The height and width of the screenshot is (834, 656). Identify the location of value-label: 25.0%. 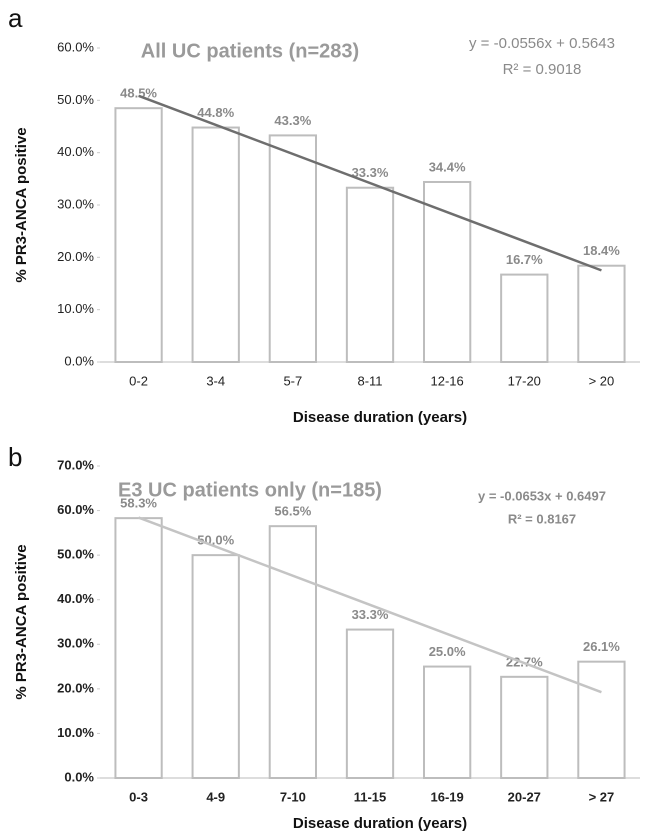
(447, 651).